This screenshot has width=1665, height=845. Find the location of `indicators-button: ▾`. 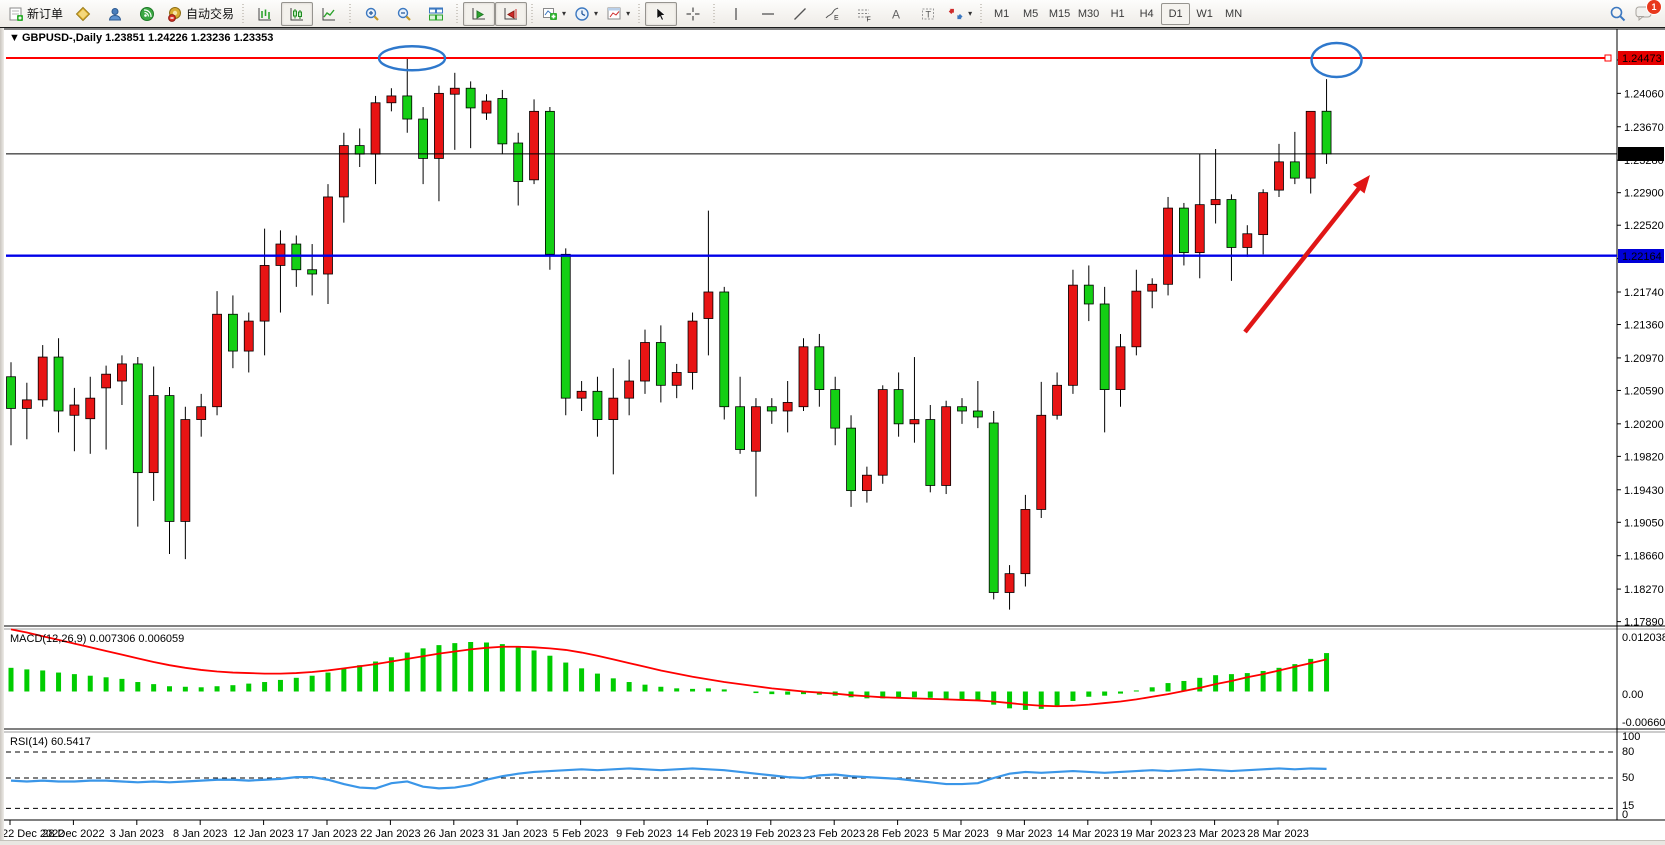

indicators-button: ▾ is located at coordinates (554, 14).